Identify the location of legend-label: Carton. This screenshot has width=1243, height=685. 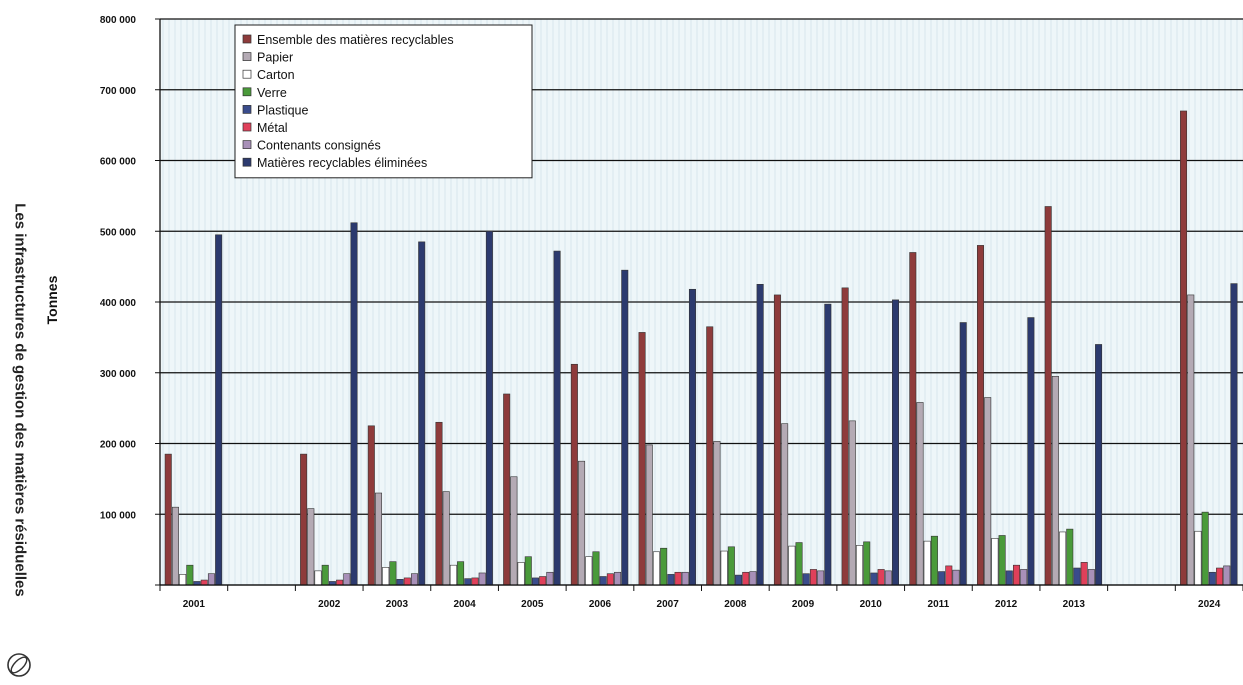
(276, 75).